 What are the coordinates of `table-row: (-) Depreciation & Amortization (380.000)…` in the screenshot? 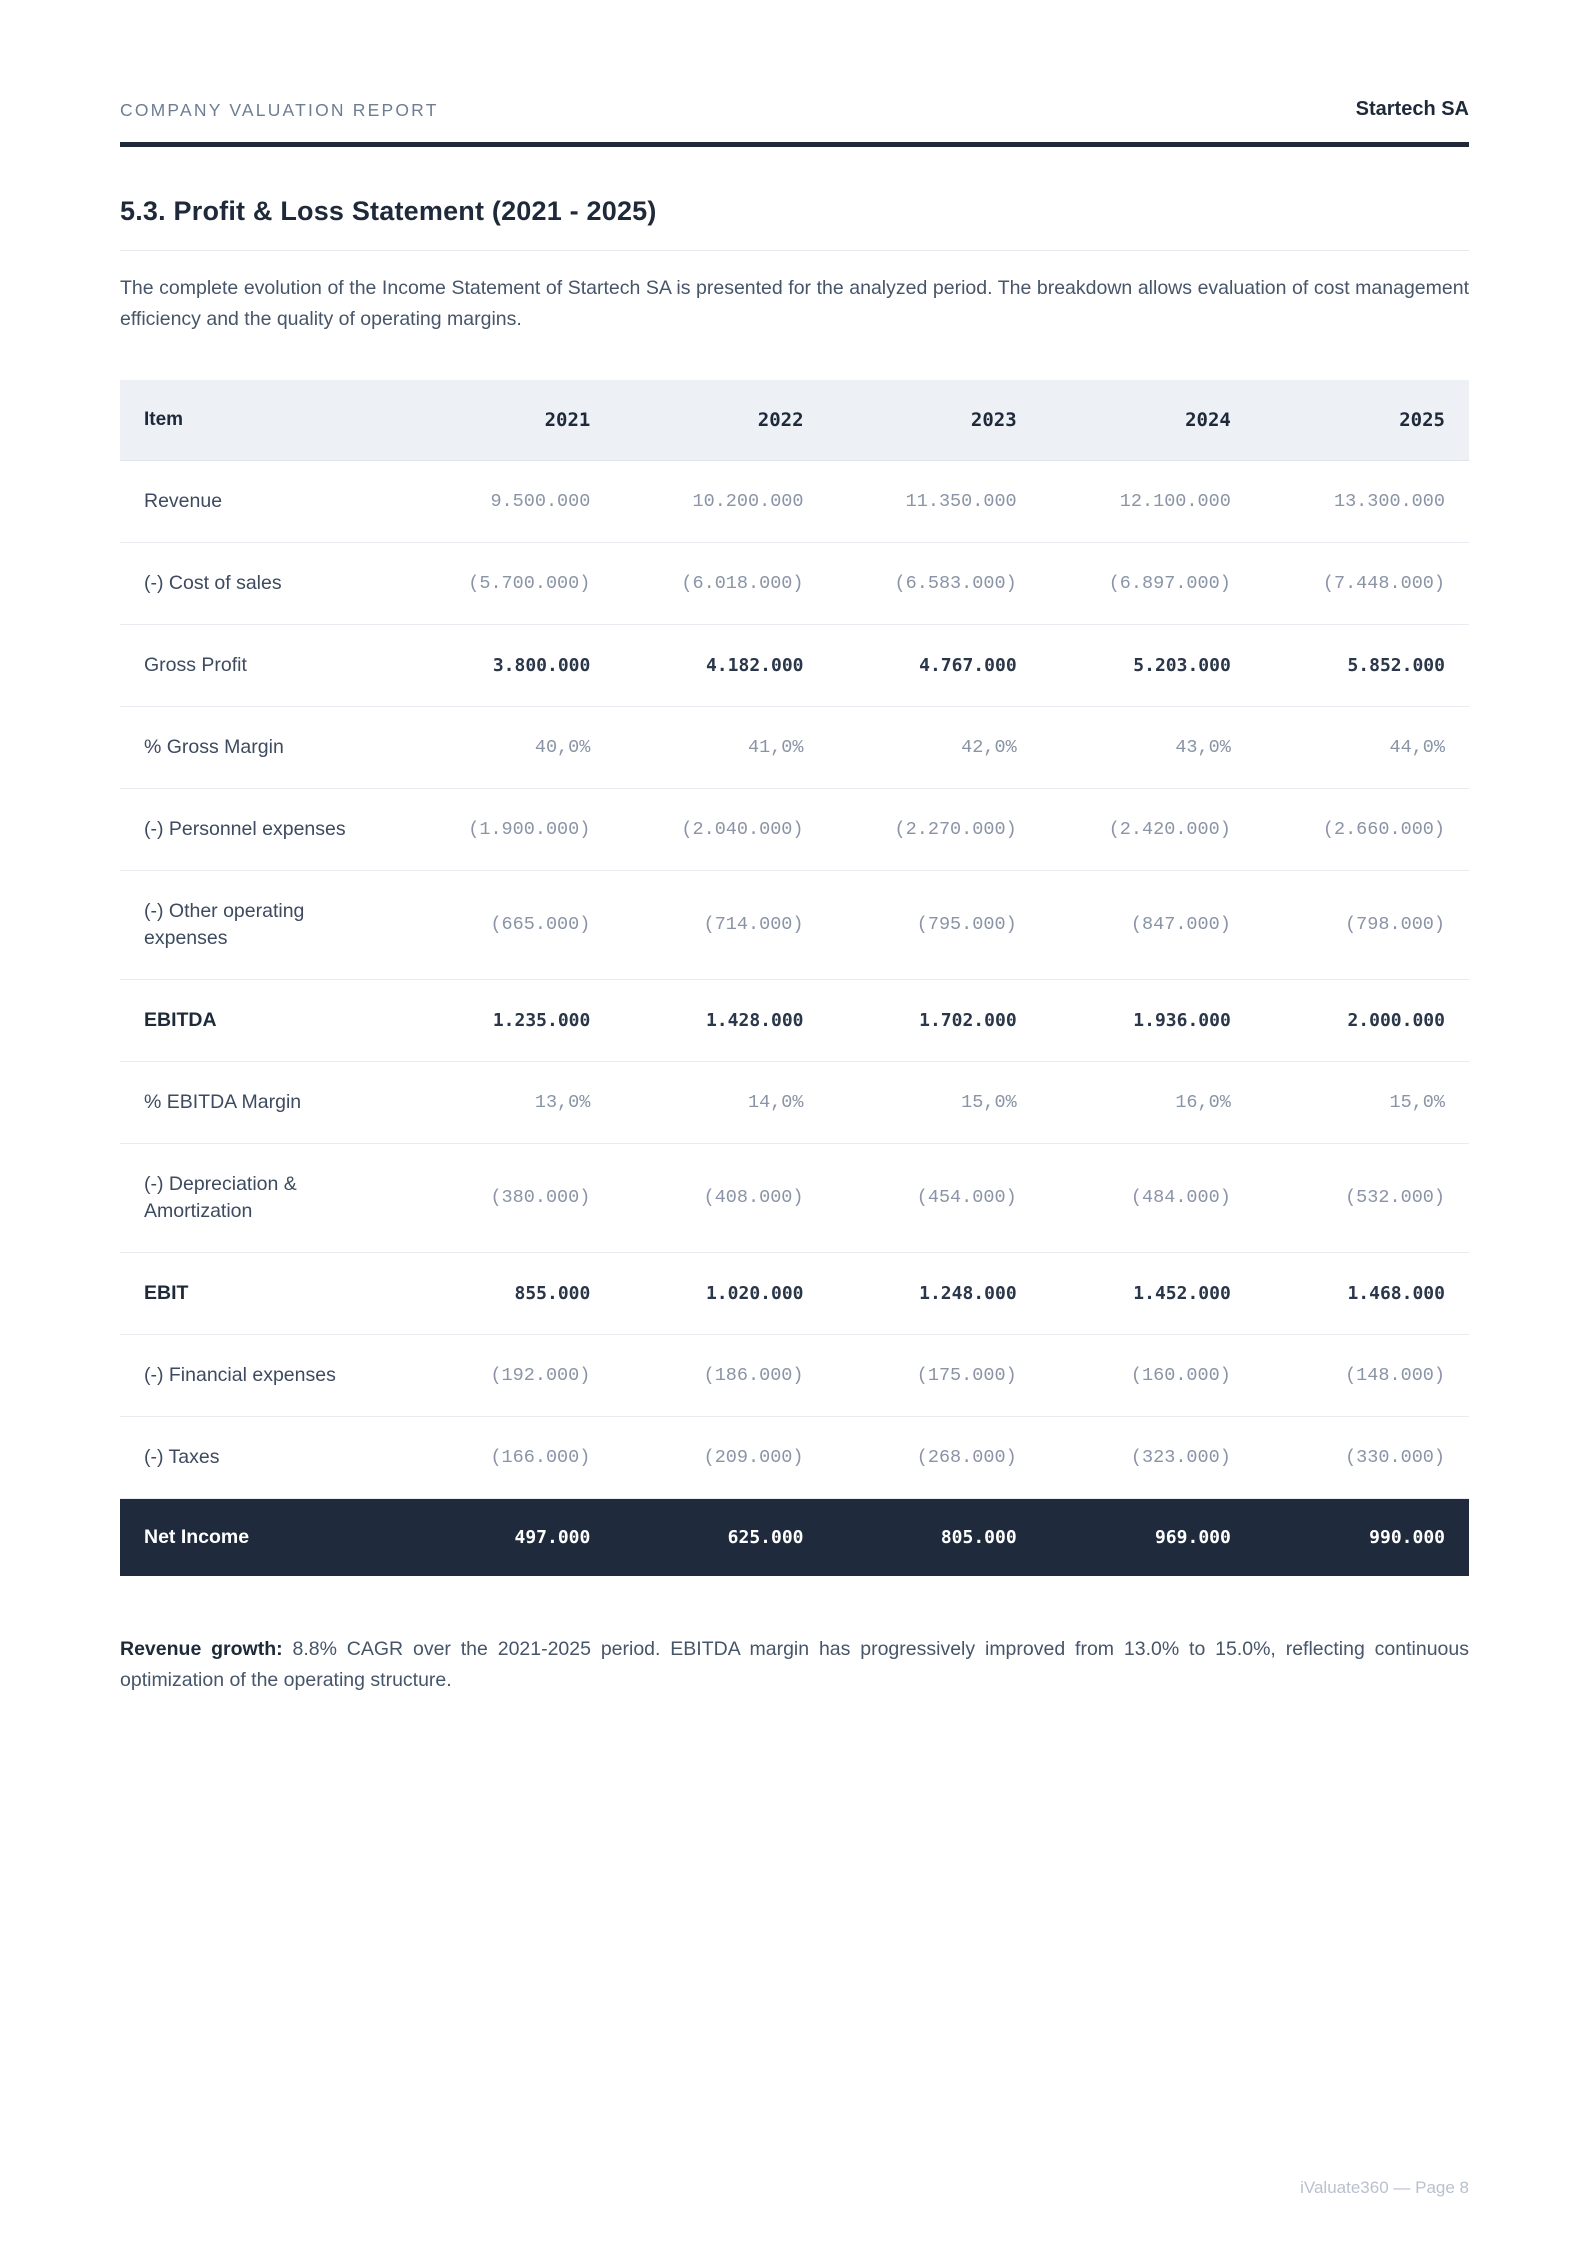 It's located at (794, 1198).